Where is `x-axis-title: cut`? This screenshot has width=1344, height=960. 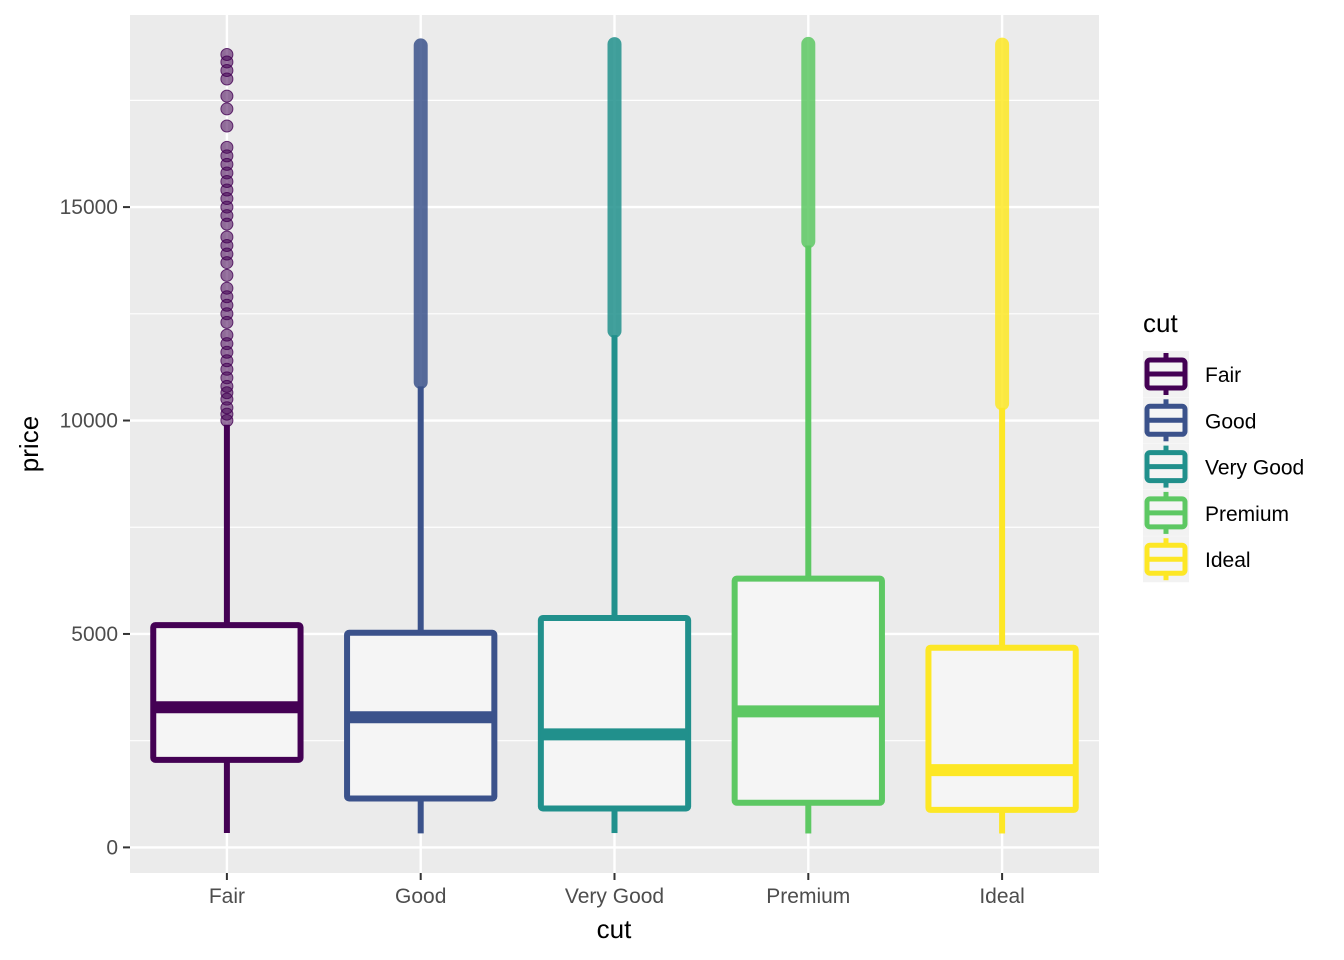
x-axis-title: cut is located at coordinates (614, 929).